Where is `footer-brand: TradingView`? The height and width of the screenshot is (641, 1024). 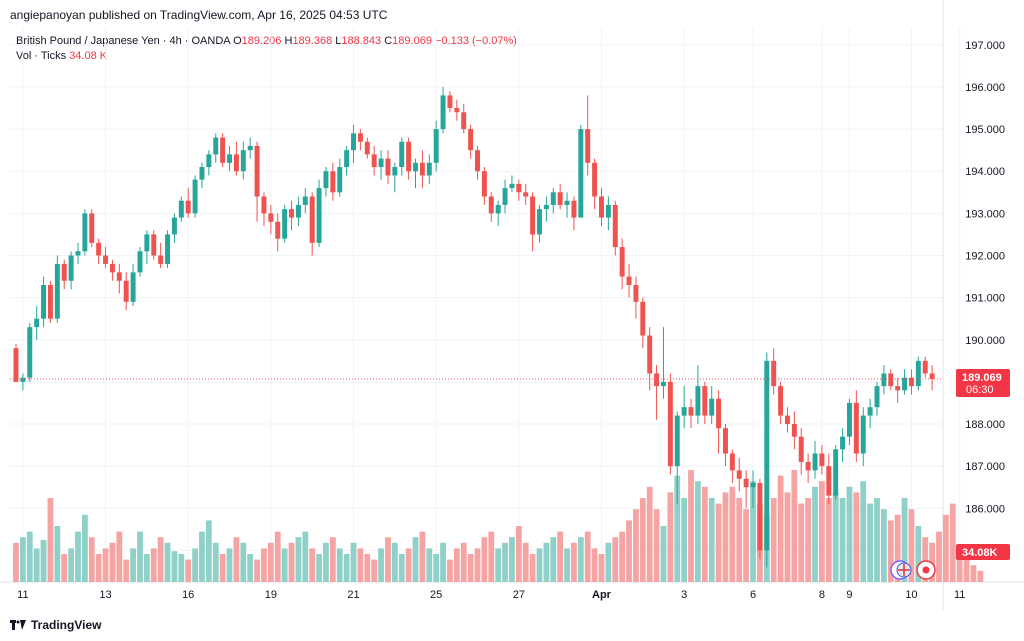
footer-brand: TradingView is located at coordinates (55, 625).